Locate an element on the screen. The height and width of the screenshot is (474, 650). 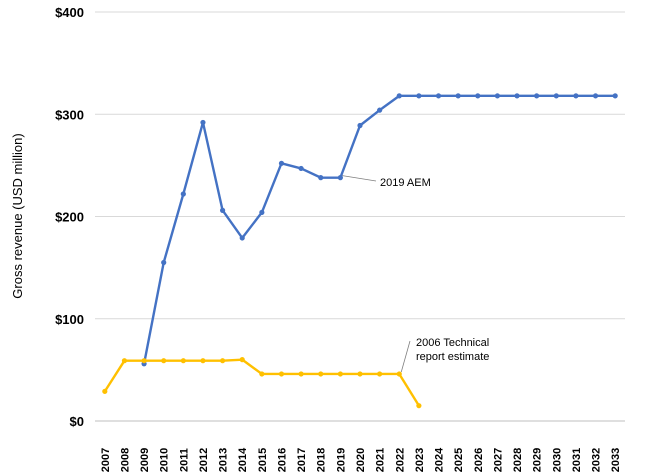
x-tick-label: 2010 is located at coordinates (165, 460).